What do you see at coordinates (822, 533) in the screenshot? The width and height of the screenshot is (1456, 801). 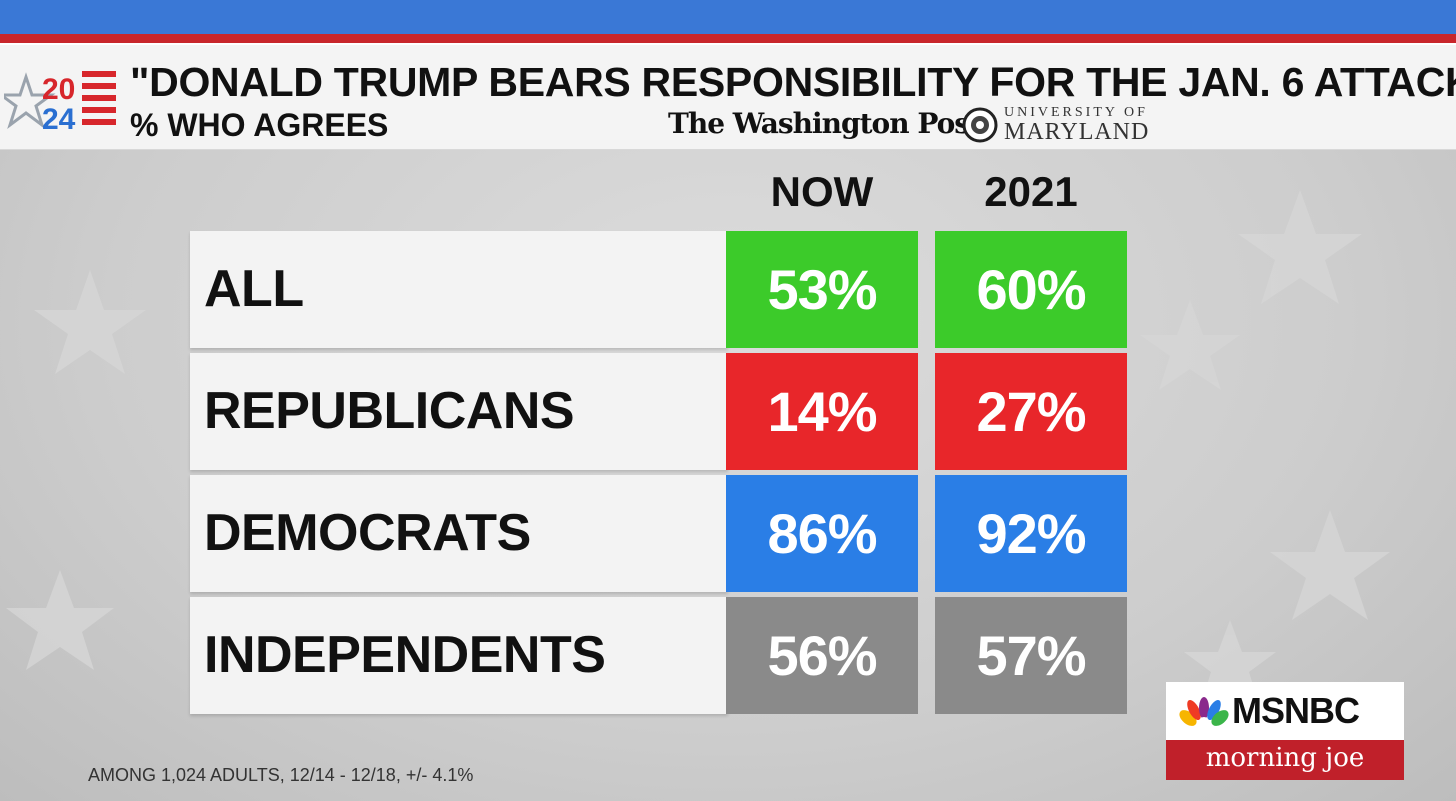 I see `value-cell-now: 86%` at bounding box center [822, 533].